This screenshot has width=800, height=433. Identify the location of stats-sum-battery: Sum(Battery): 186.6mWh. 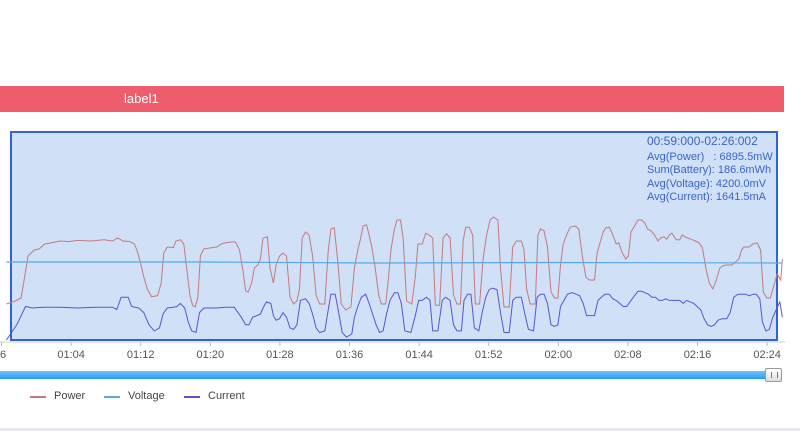
(709, 170).